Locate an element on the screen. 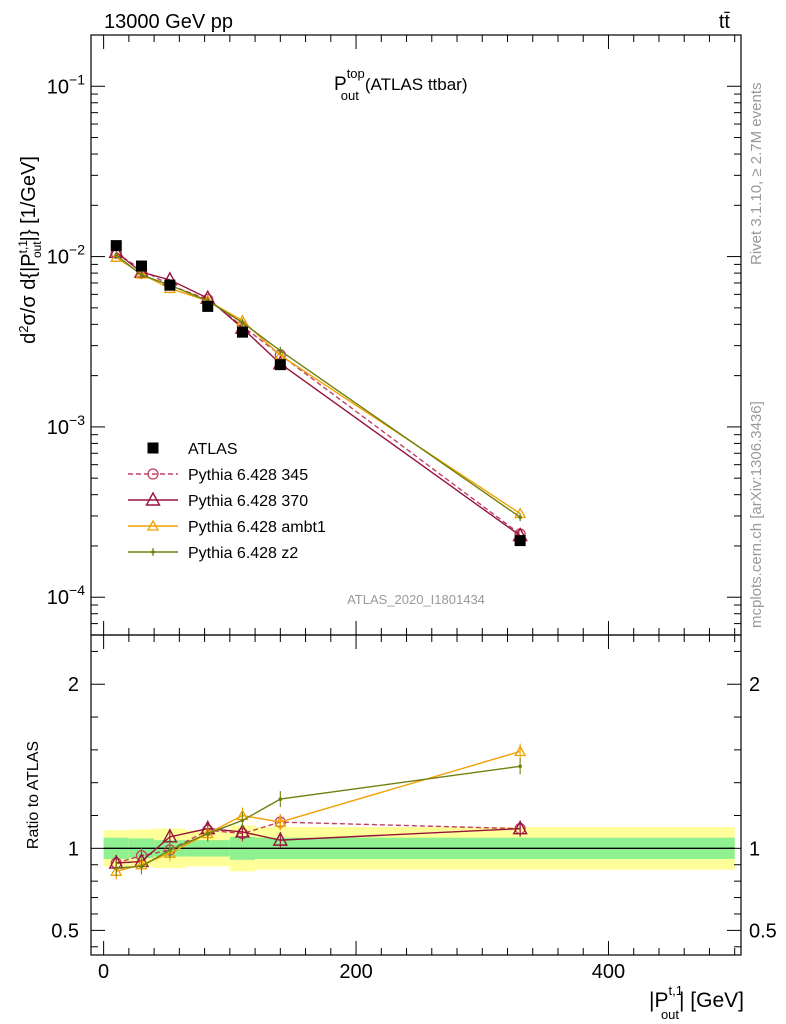  y-tick-label-bottom-right: 0.5 is located at coordinates (763, 931).